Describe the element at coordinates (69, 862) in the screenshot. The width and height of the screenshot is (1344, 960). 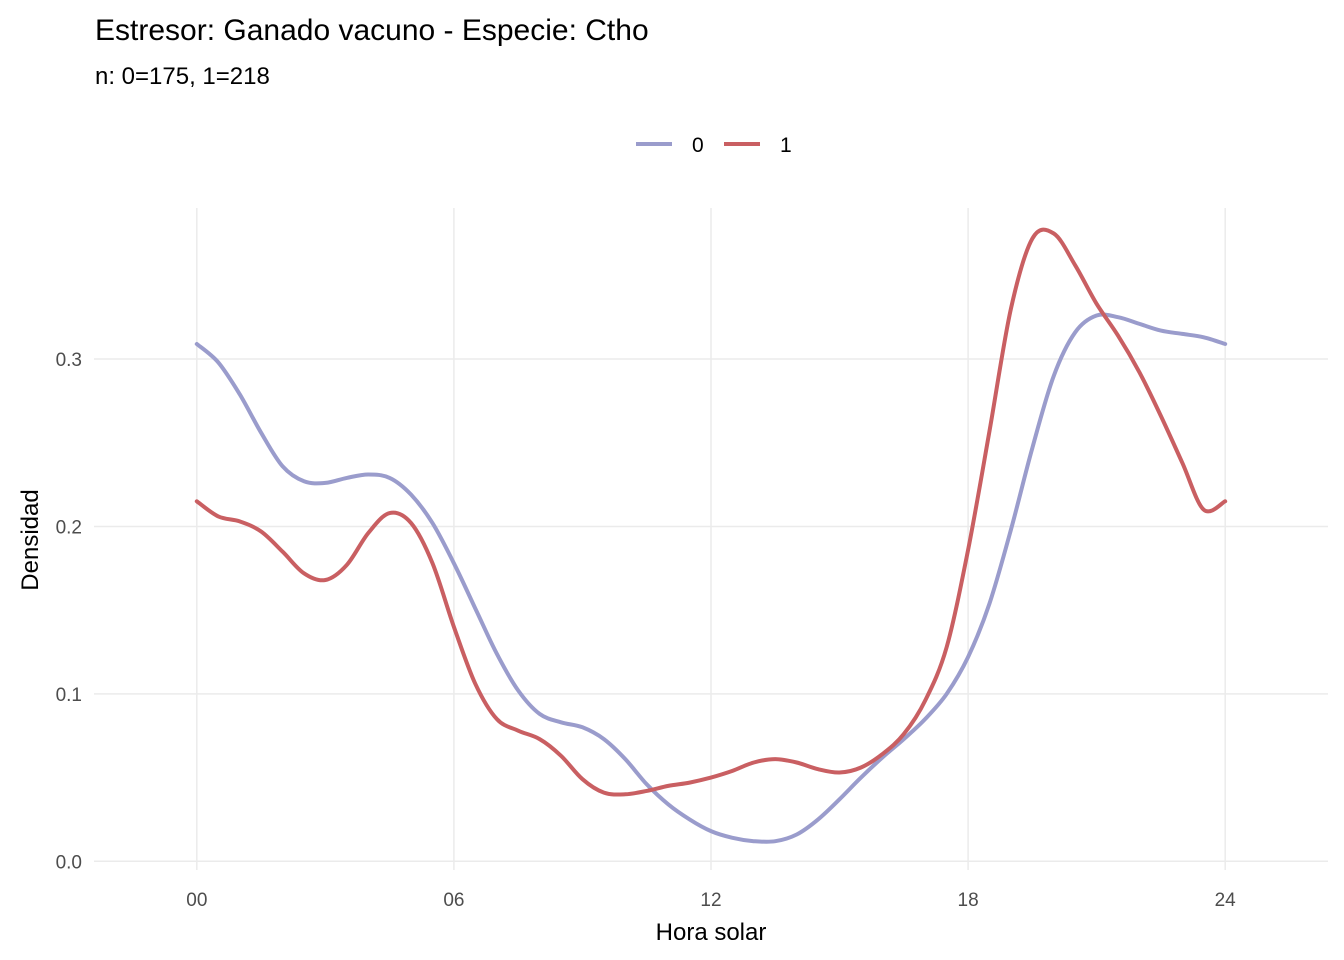
I see `y-tick-label: 0.0` at that location.